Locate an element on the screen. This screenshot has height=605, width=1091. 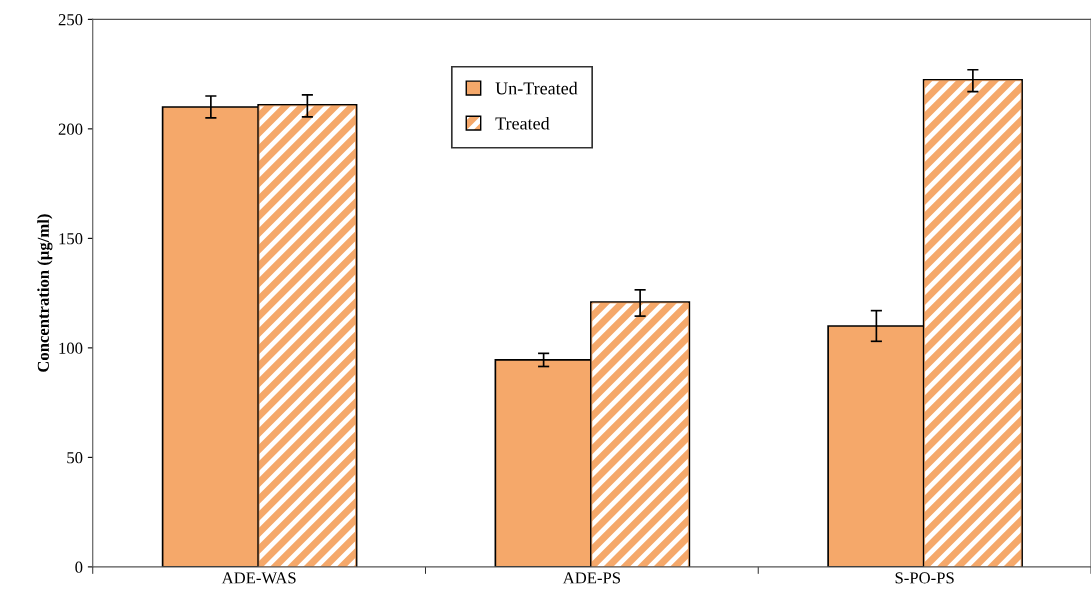
y-axis-title: Concentration (µg/ml) is located at coordinates (45, 293).